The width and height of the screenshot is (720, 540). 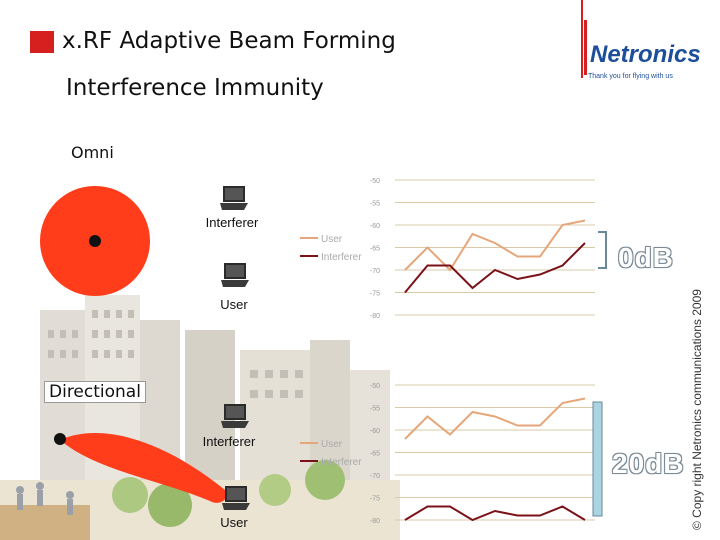 I want to click on directional-label: Directional, so click(x=95, y=392).